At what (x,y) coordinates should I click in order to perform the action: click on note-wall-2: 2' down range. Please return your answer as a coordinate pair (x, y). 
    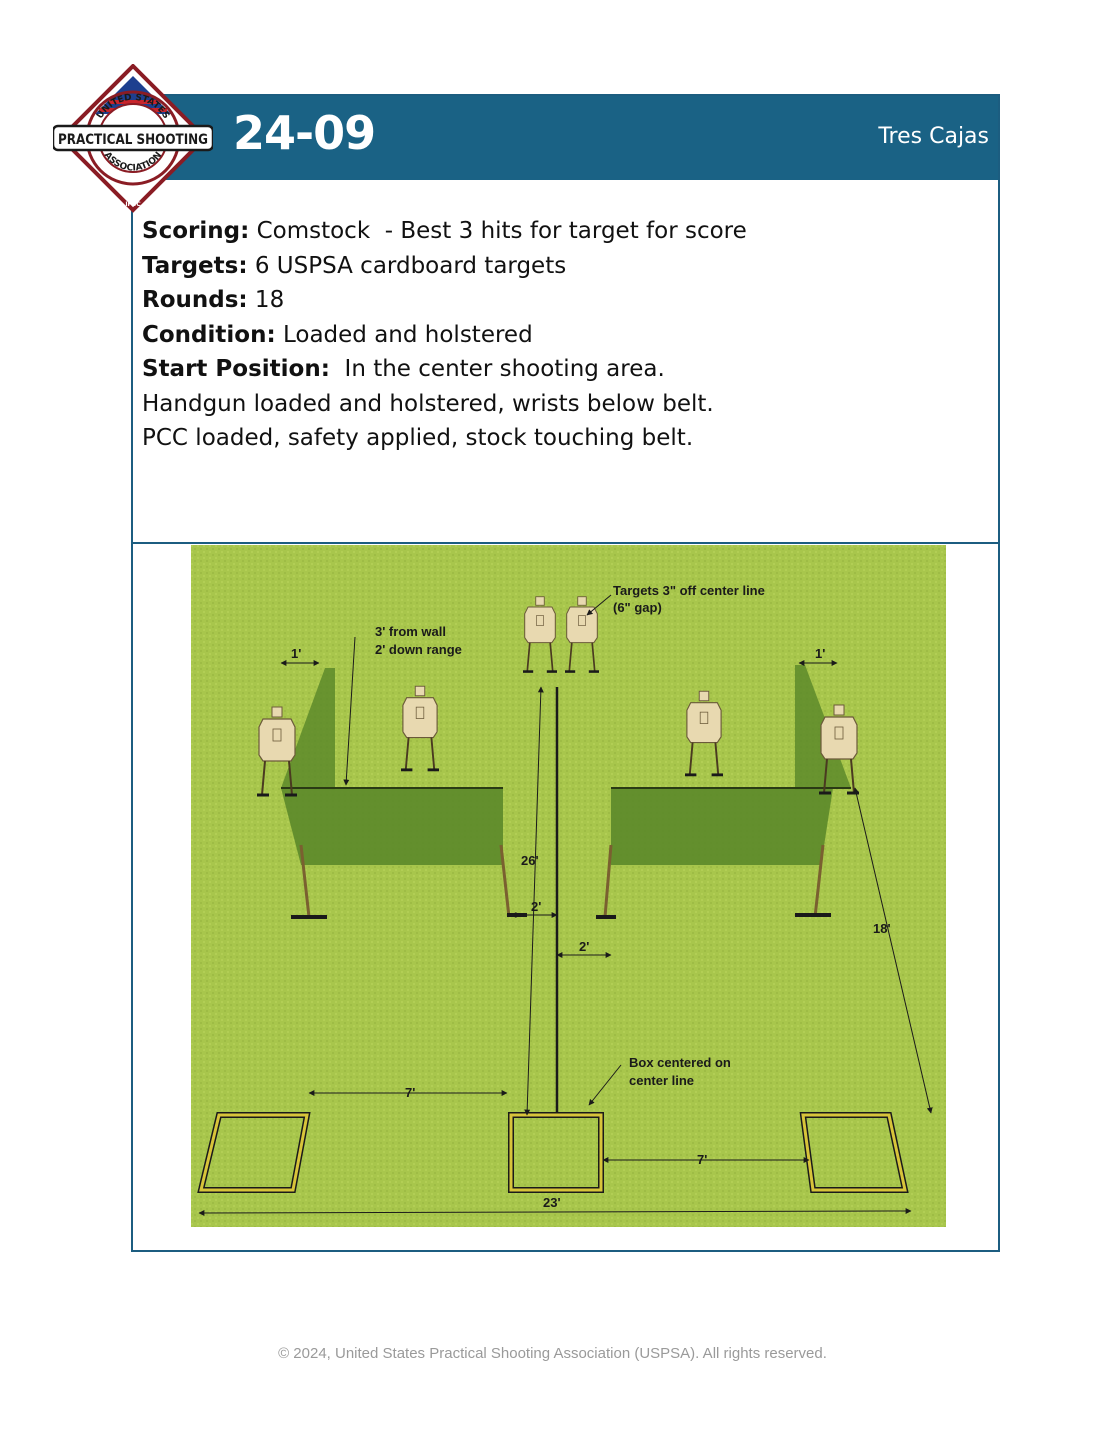
    Looking at the image, I should click on (418, 649).